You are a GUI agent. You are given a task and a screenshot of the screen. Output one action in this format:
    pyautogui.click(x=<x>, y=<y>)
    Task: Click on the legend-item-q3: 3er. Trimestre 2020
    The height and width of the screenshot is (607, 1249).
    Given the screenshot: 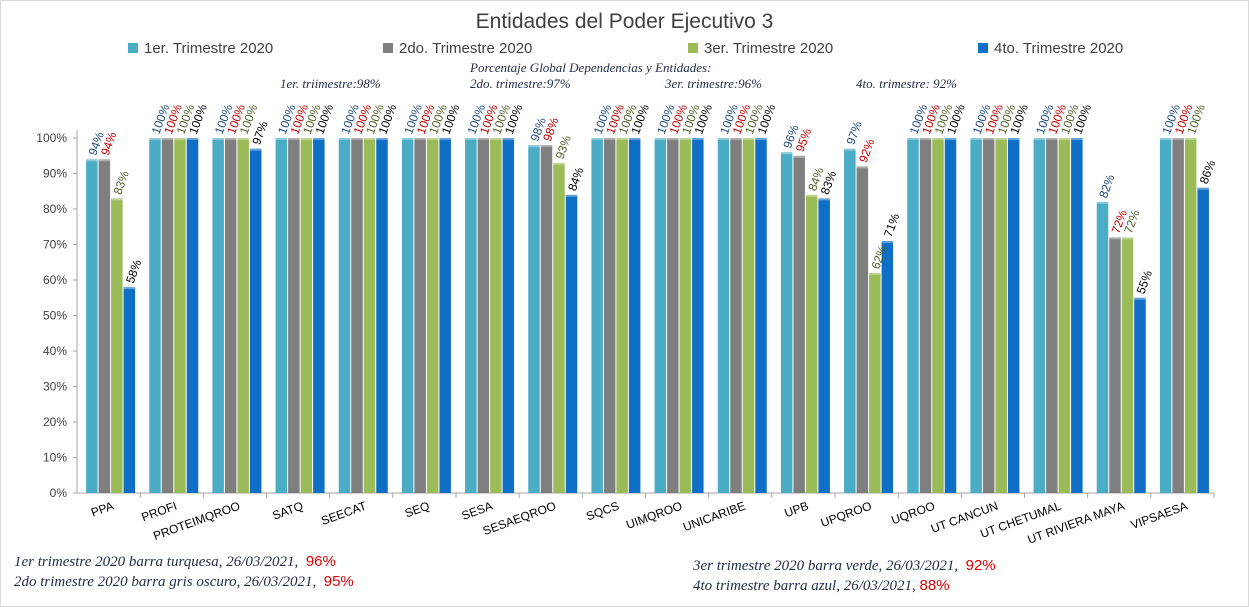 What is the action you would take?
    pyautogui.click(x=760, y=48)
    